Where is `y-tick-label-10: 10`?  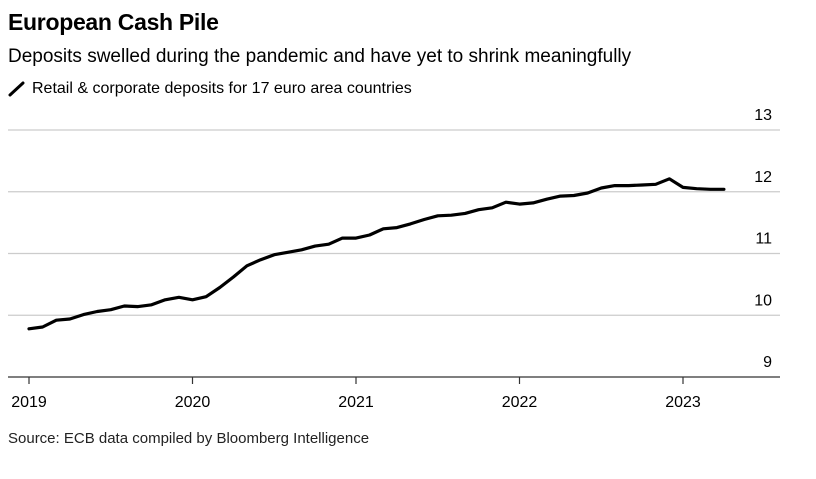 y-tick-label-10: 10 is located at coordinates (763, 300).